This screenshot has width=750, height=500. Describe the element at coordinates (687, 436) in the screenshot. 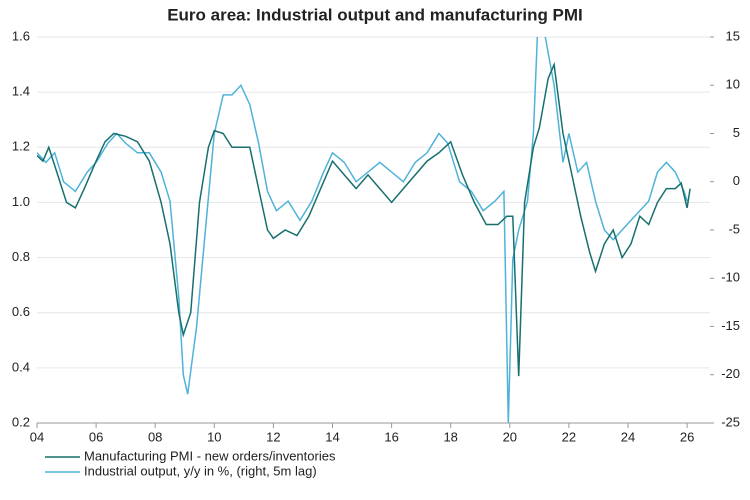

I see `x-tick-label: 26` at that location.